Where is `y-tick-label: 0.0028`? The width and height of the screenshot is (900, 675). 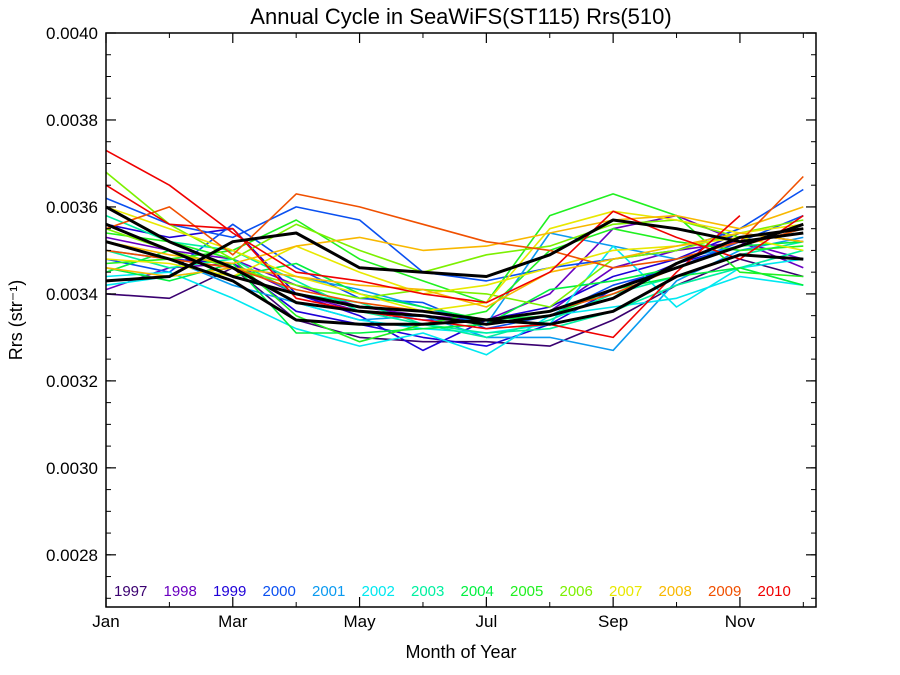
y-tick-label: 0.0028 is located at coordinates (72, 555).